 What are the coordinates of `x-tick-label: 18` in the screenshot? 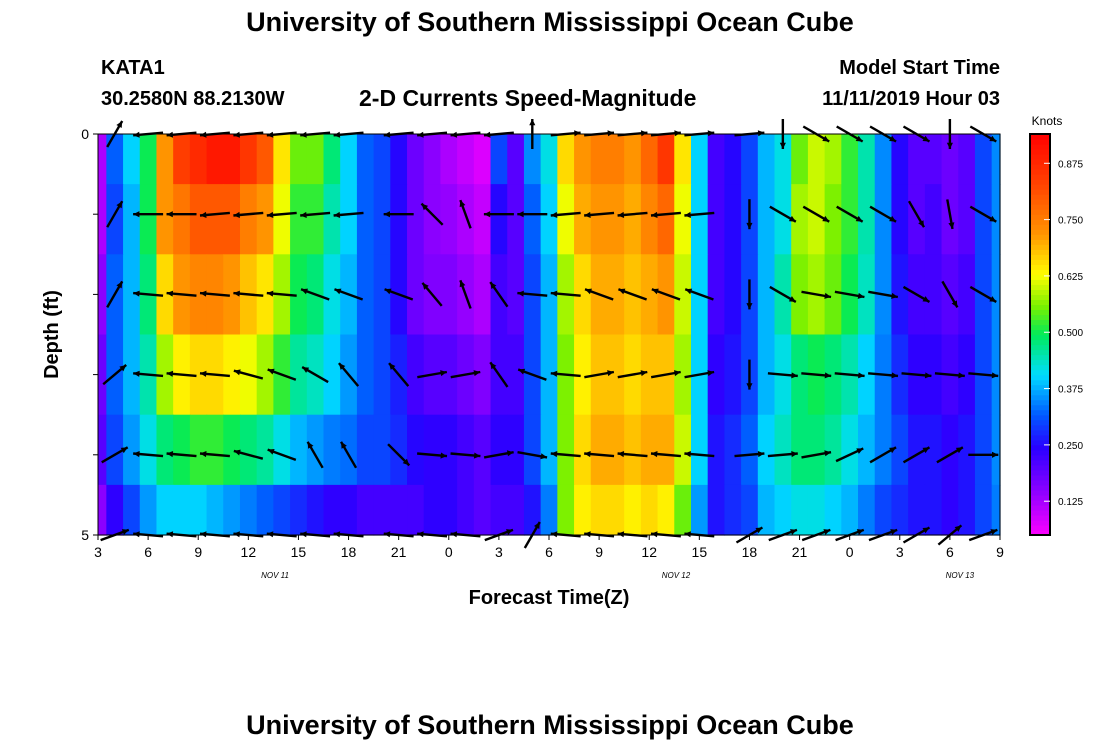 It's located at (349, 552).